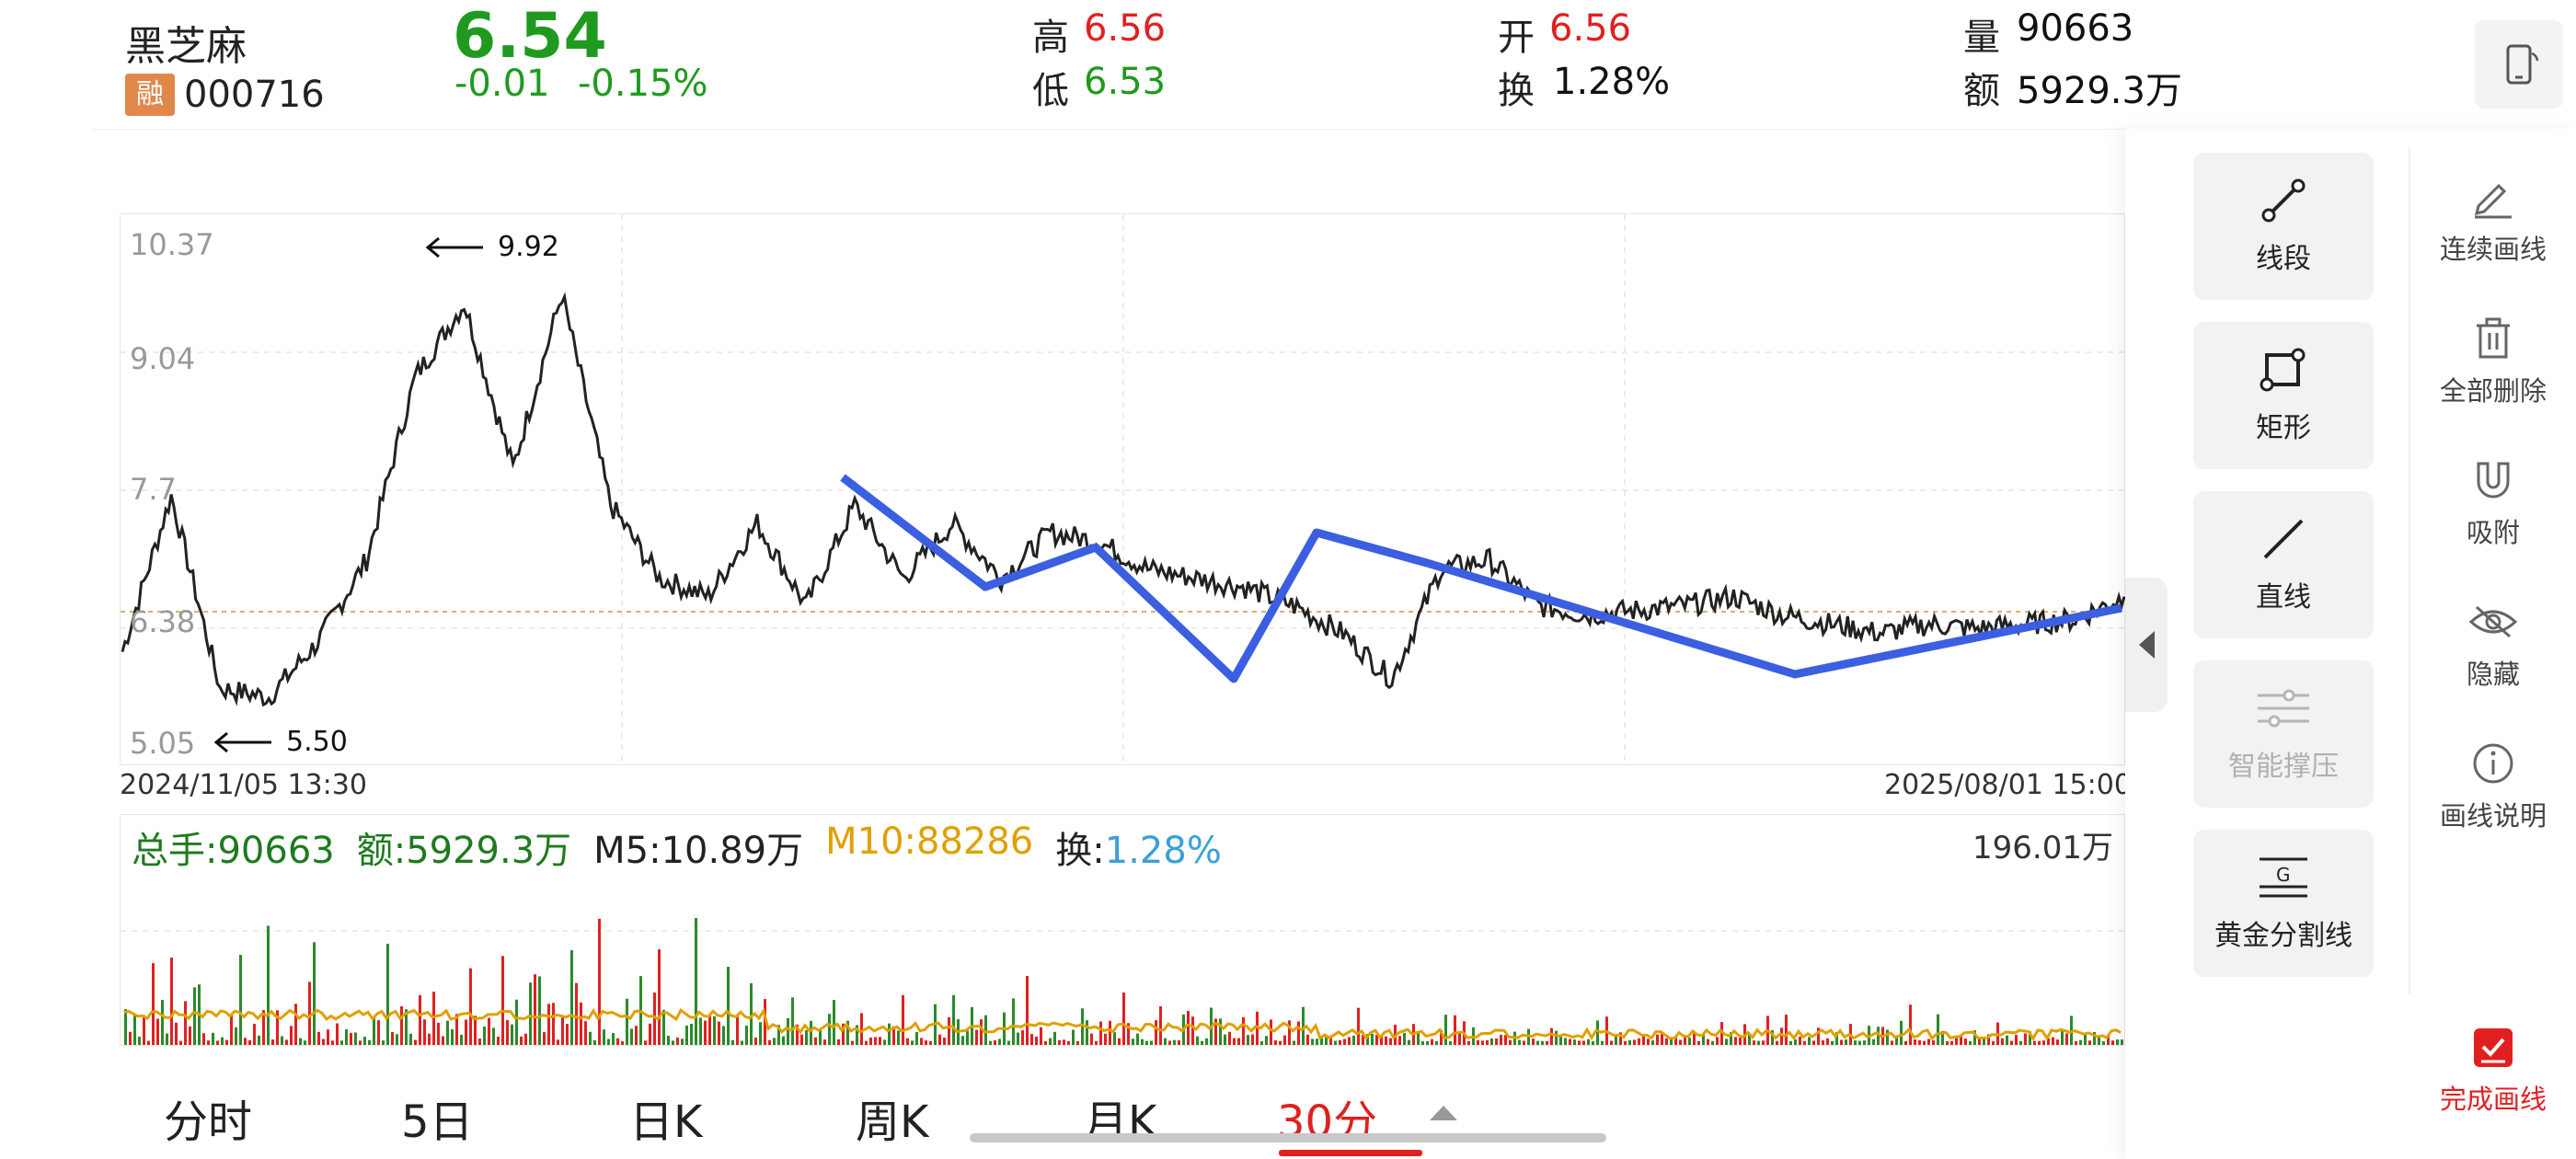 The height and width of the screenshot is (1159, 2576). I want to click on tool-smart-support: 智能撑压, so click(2283, 734).